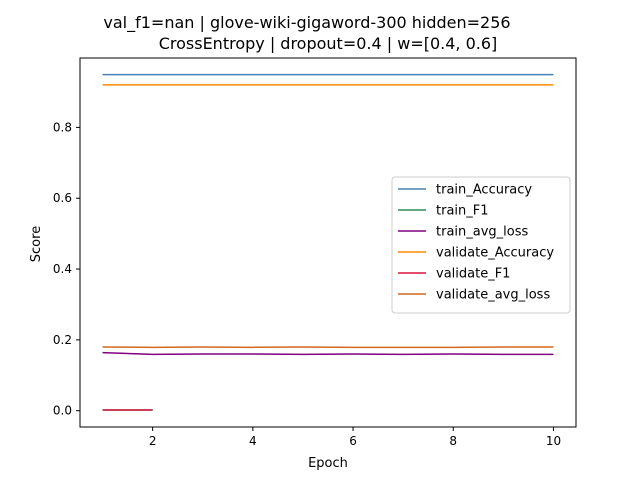 This screenshot has width=640, height=480. What do you see at coordinates (482, 232) in the screenshot?
I see `legend-entry-label: train_avg_loss` at bounding box center [482, 232].